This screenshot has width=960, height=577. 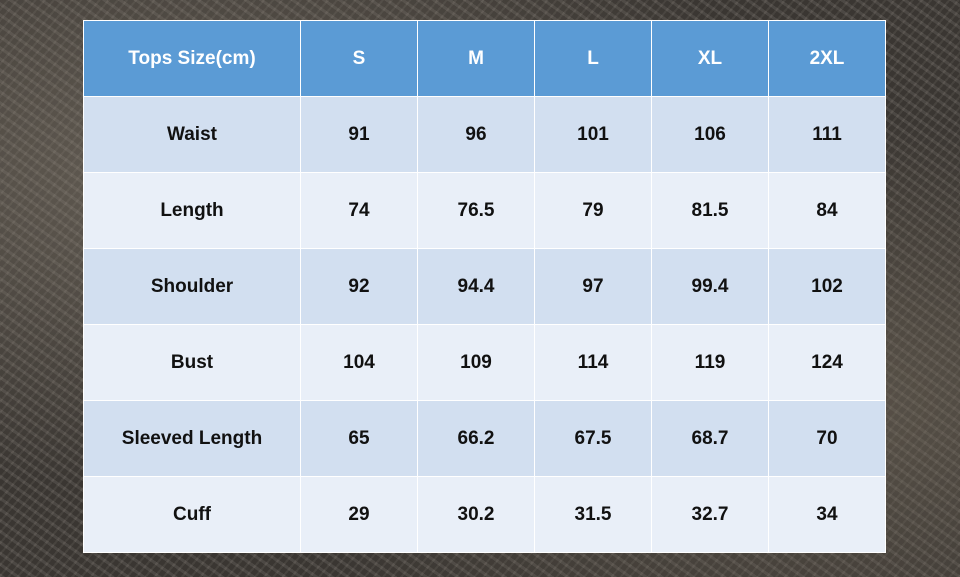 I want to click on size-cell: 96, so click(x=476, y=134).